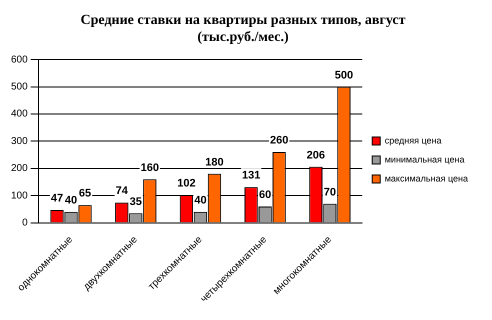 Image resolution: width=492 pixels, height=320 pixels. Describe the element at coordinates (214, 162) in the screenshot. I see `data-label: 180` at that location.